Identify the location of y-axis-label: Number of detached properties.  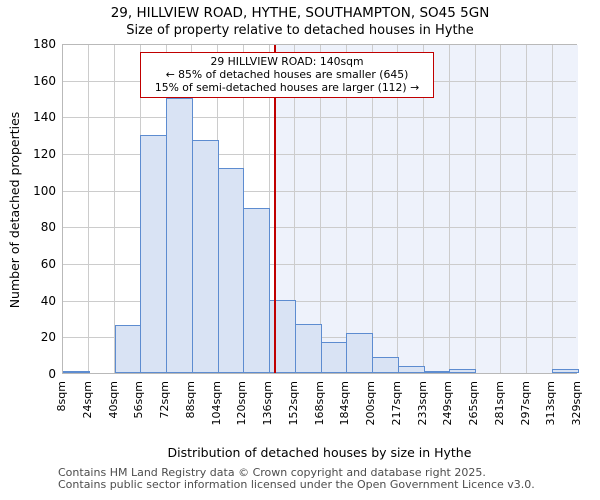
(14, 210).